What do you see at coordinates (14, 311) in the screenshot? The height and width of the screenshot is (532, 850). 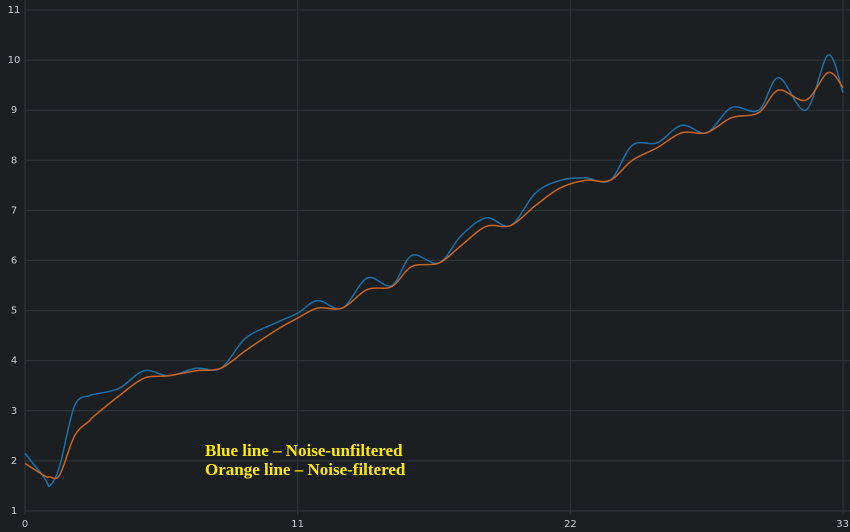 I see `y-tick-label: 5` at bounding box center [14, 311].